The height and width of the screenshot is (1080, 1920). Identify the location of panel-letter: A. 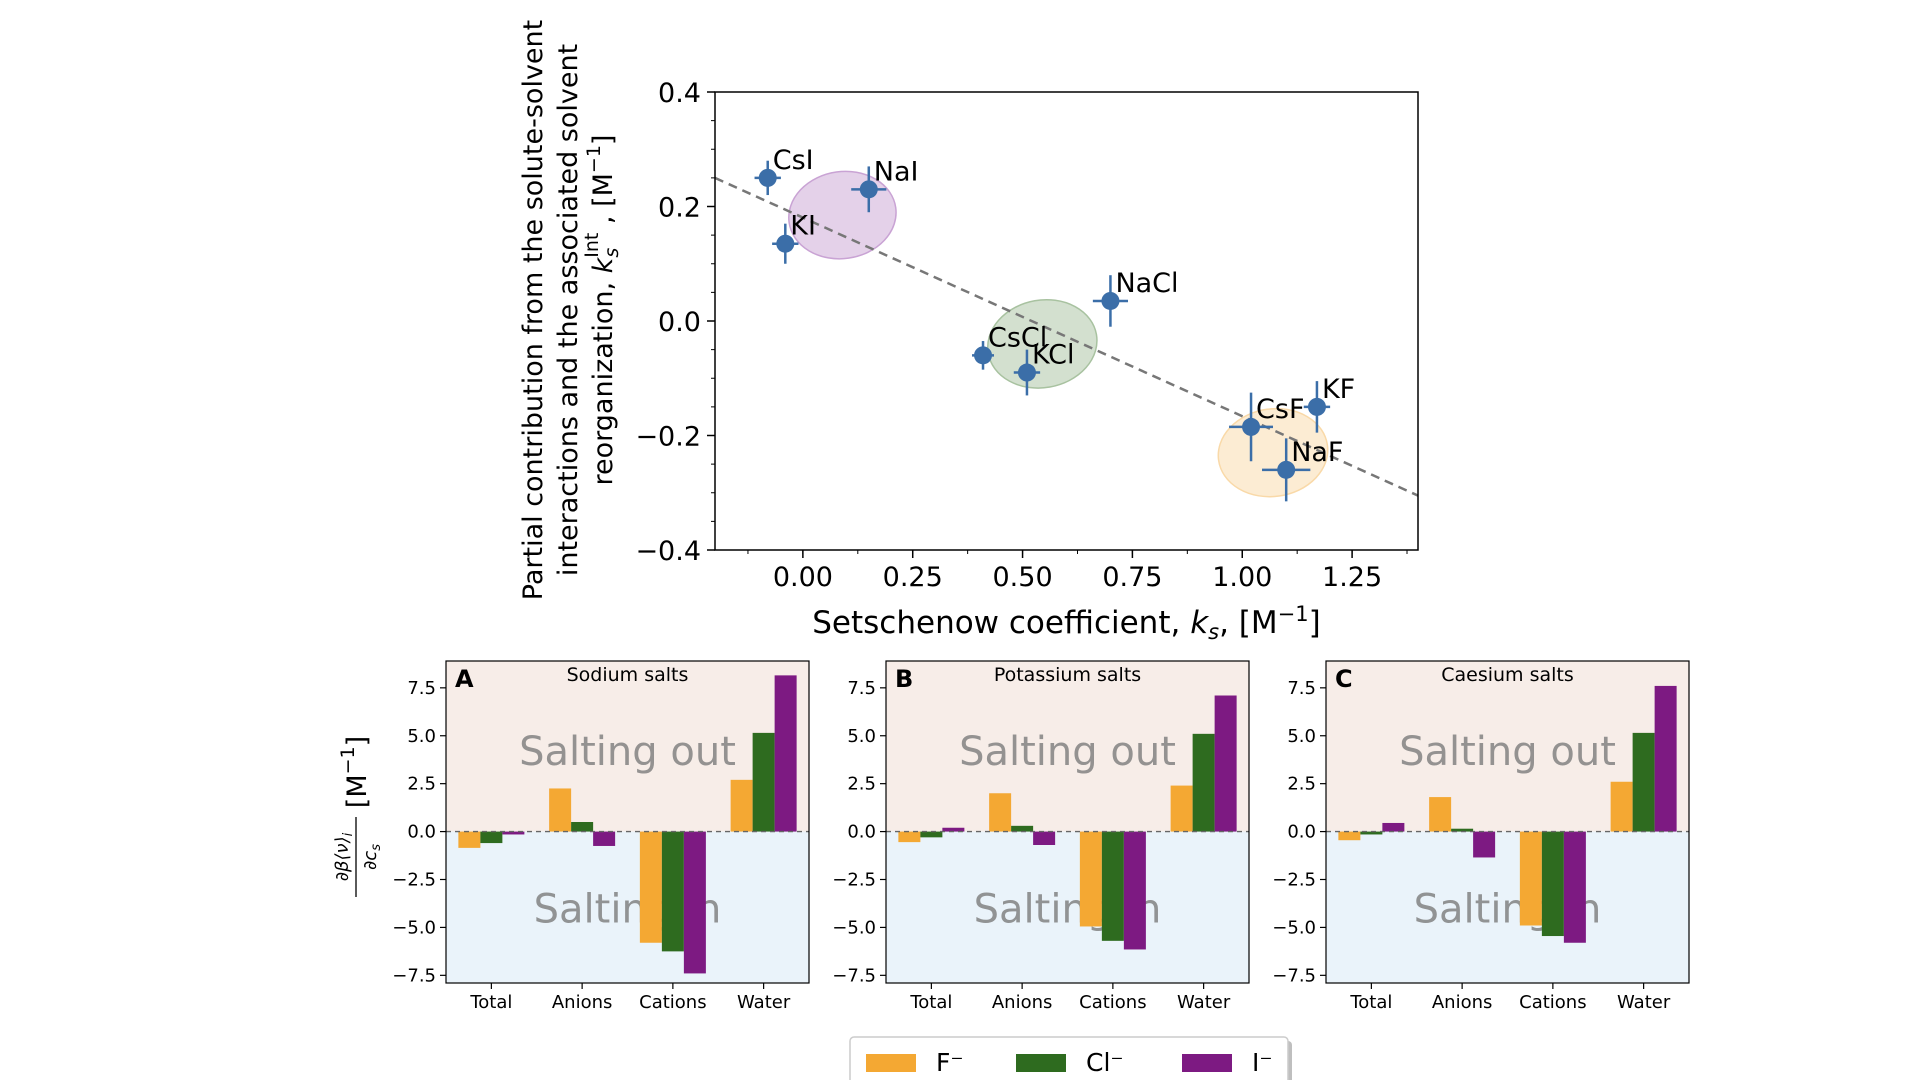
(464, 679).